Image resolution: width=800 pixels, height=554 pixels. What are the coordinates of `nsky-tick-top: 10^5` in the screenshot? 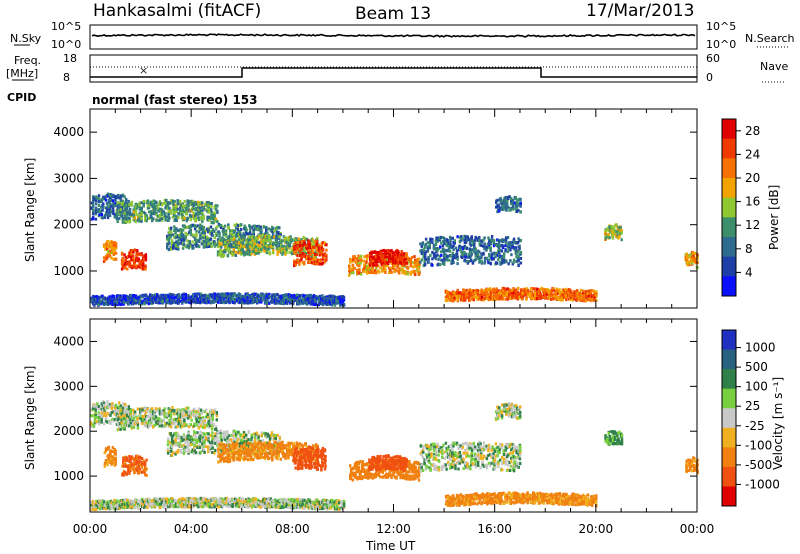 It's located at (66, 26).